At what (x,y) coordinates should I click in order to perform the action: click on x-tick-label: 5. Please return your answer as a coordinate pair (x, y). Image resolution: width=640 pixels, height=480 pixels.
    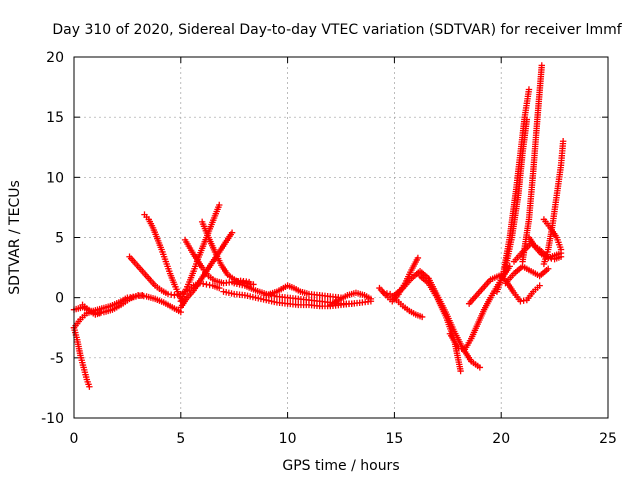
    Looking at the image, I should click on (180, 439).